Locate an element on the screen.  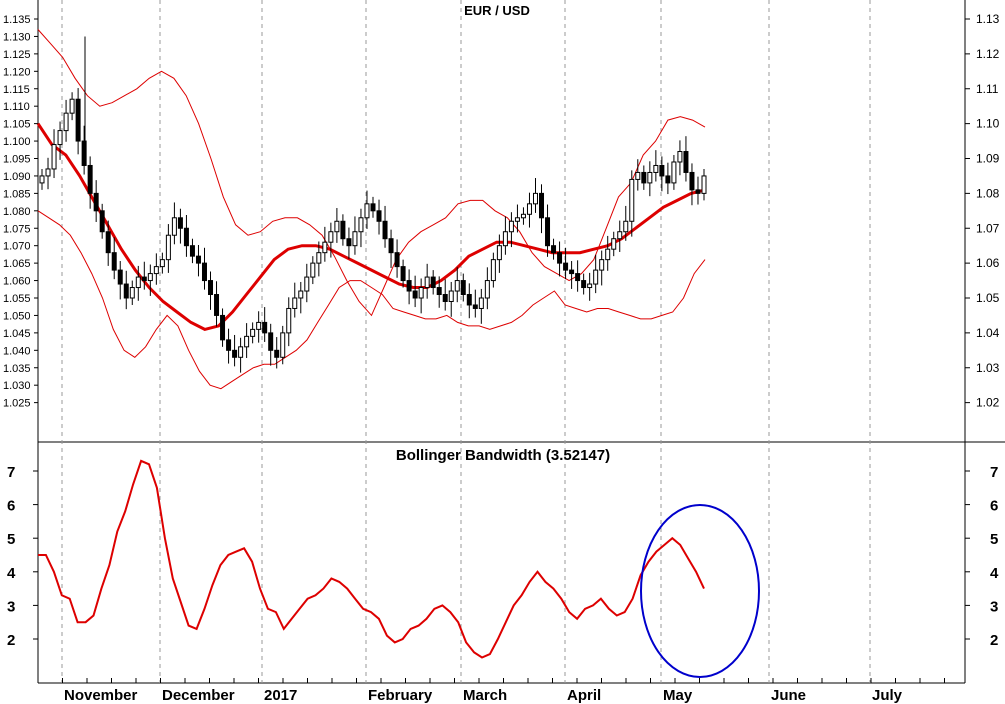
x-tick-label-3: February is located at coordinates (400, 695).